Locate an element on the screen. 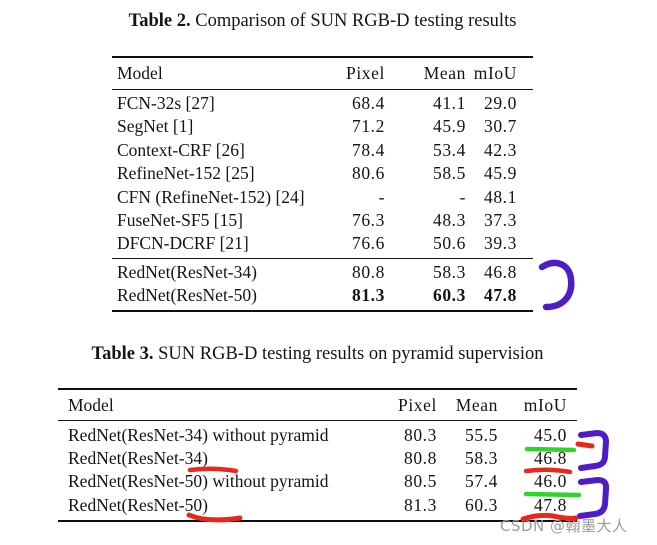 This screenshot has height=545, width=657. model-cell: FuseNet-SF5 [15] is located at coordinates (180, 219).